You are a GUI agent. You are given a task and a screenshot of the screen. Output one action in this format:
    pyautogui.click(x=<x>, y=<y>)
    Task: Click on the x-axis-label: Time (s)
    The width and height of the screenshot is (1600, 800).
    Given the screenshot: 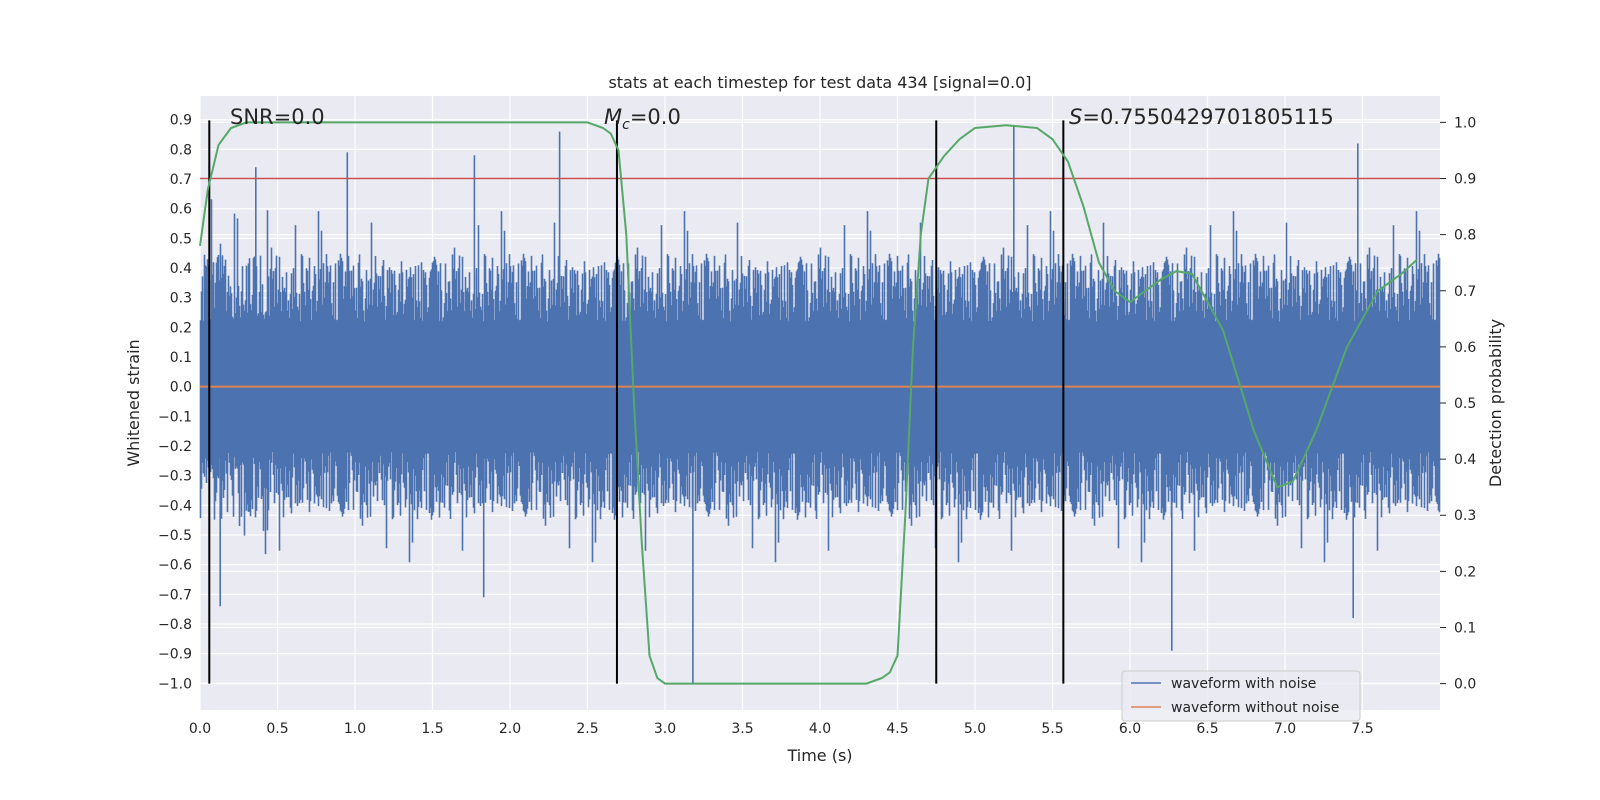 What is the action you would take?
    pyautogui.click(x=819, y=755)
    